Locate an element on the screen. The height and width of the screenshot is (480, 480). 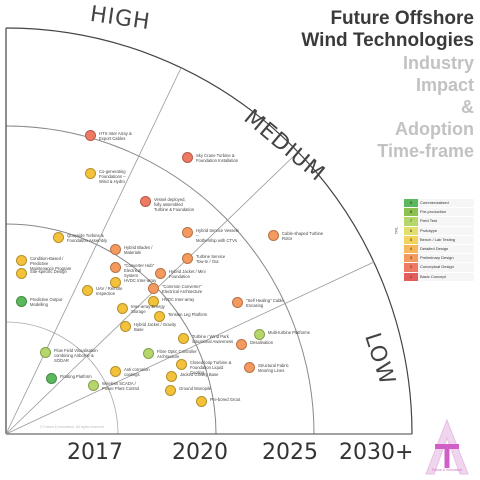
title-line-7: Time-frame is located at coordinates (425, 151).